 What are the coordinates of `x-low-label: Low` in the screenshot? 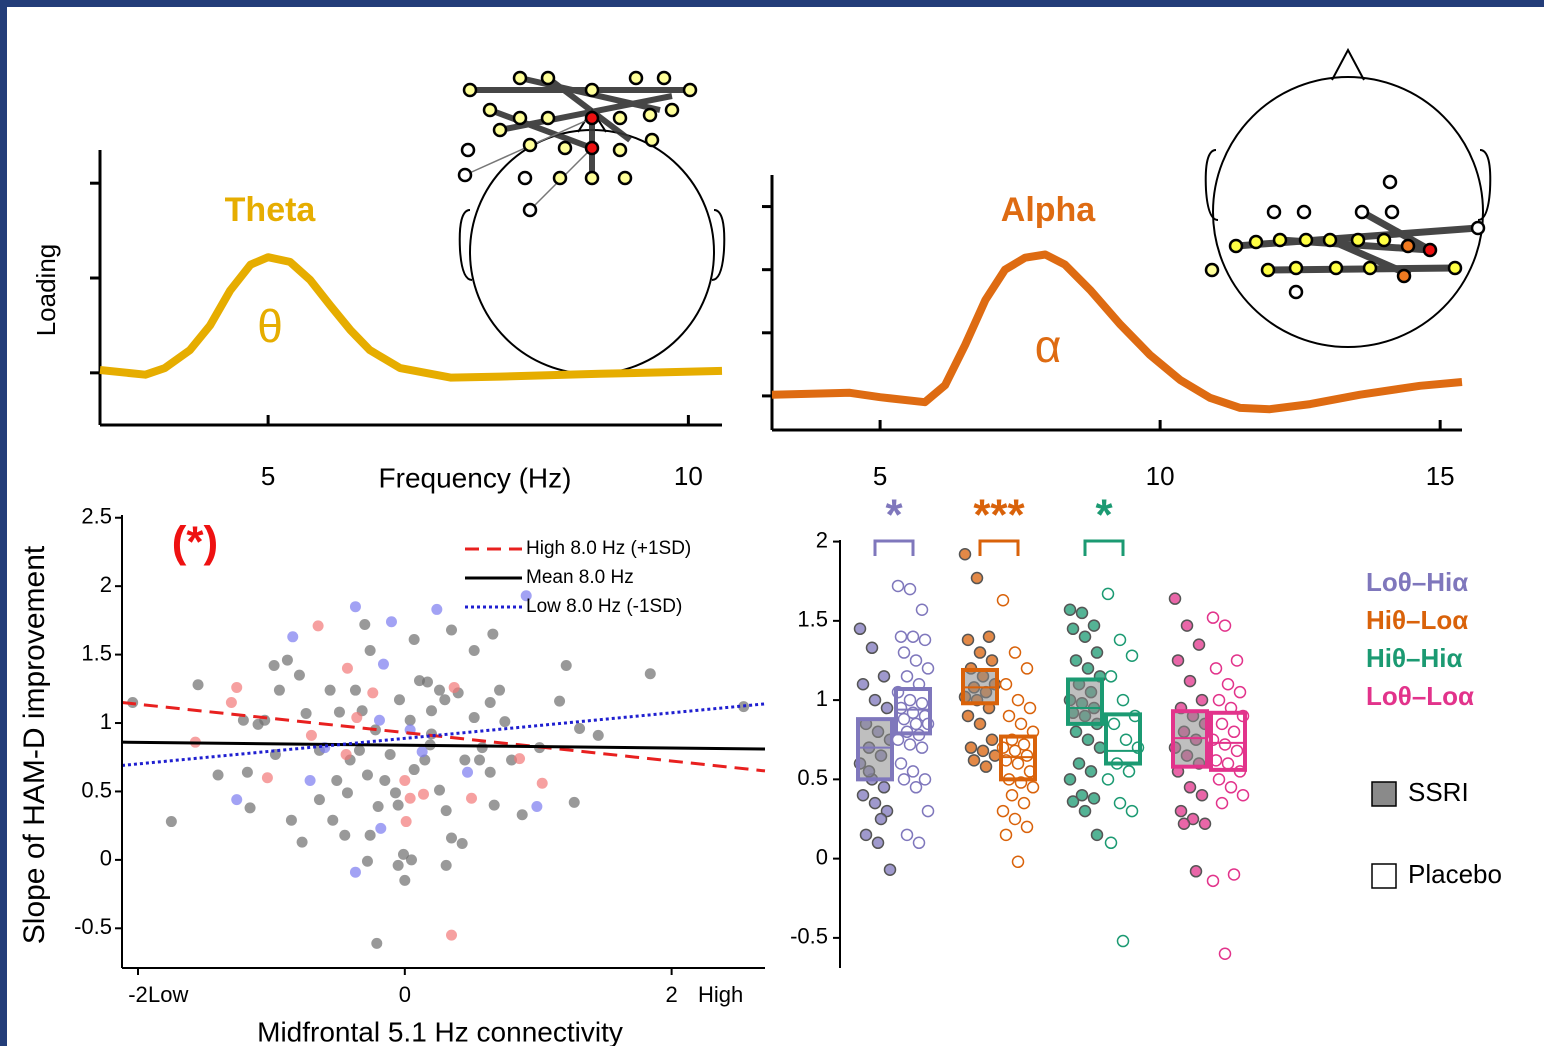 It's located at (168, 994).